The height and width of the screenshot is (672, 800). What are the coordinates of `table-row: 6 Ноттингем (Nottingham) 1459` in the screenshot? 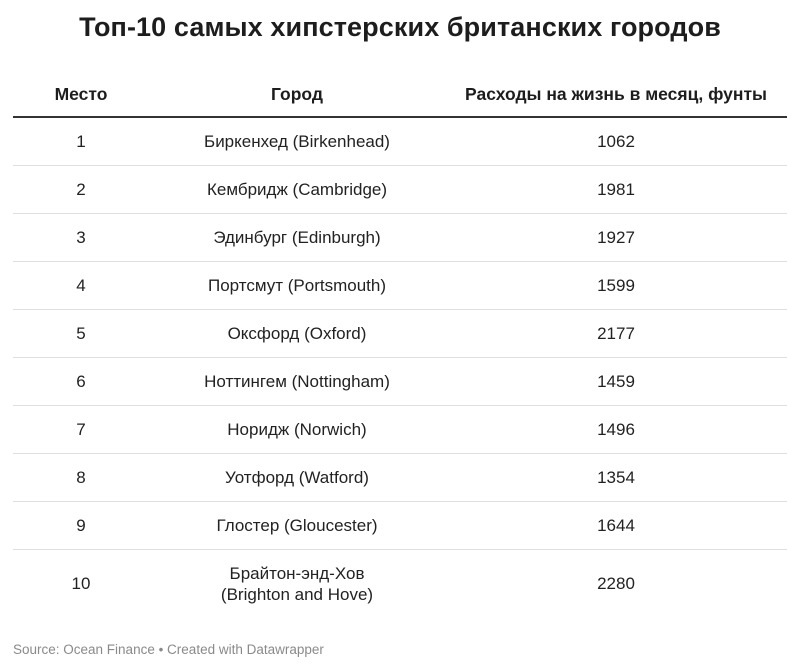 It's located at (400, 382).